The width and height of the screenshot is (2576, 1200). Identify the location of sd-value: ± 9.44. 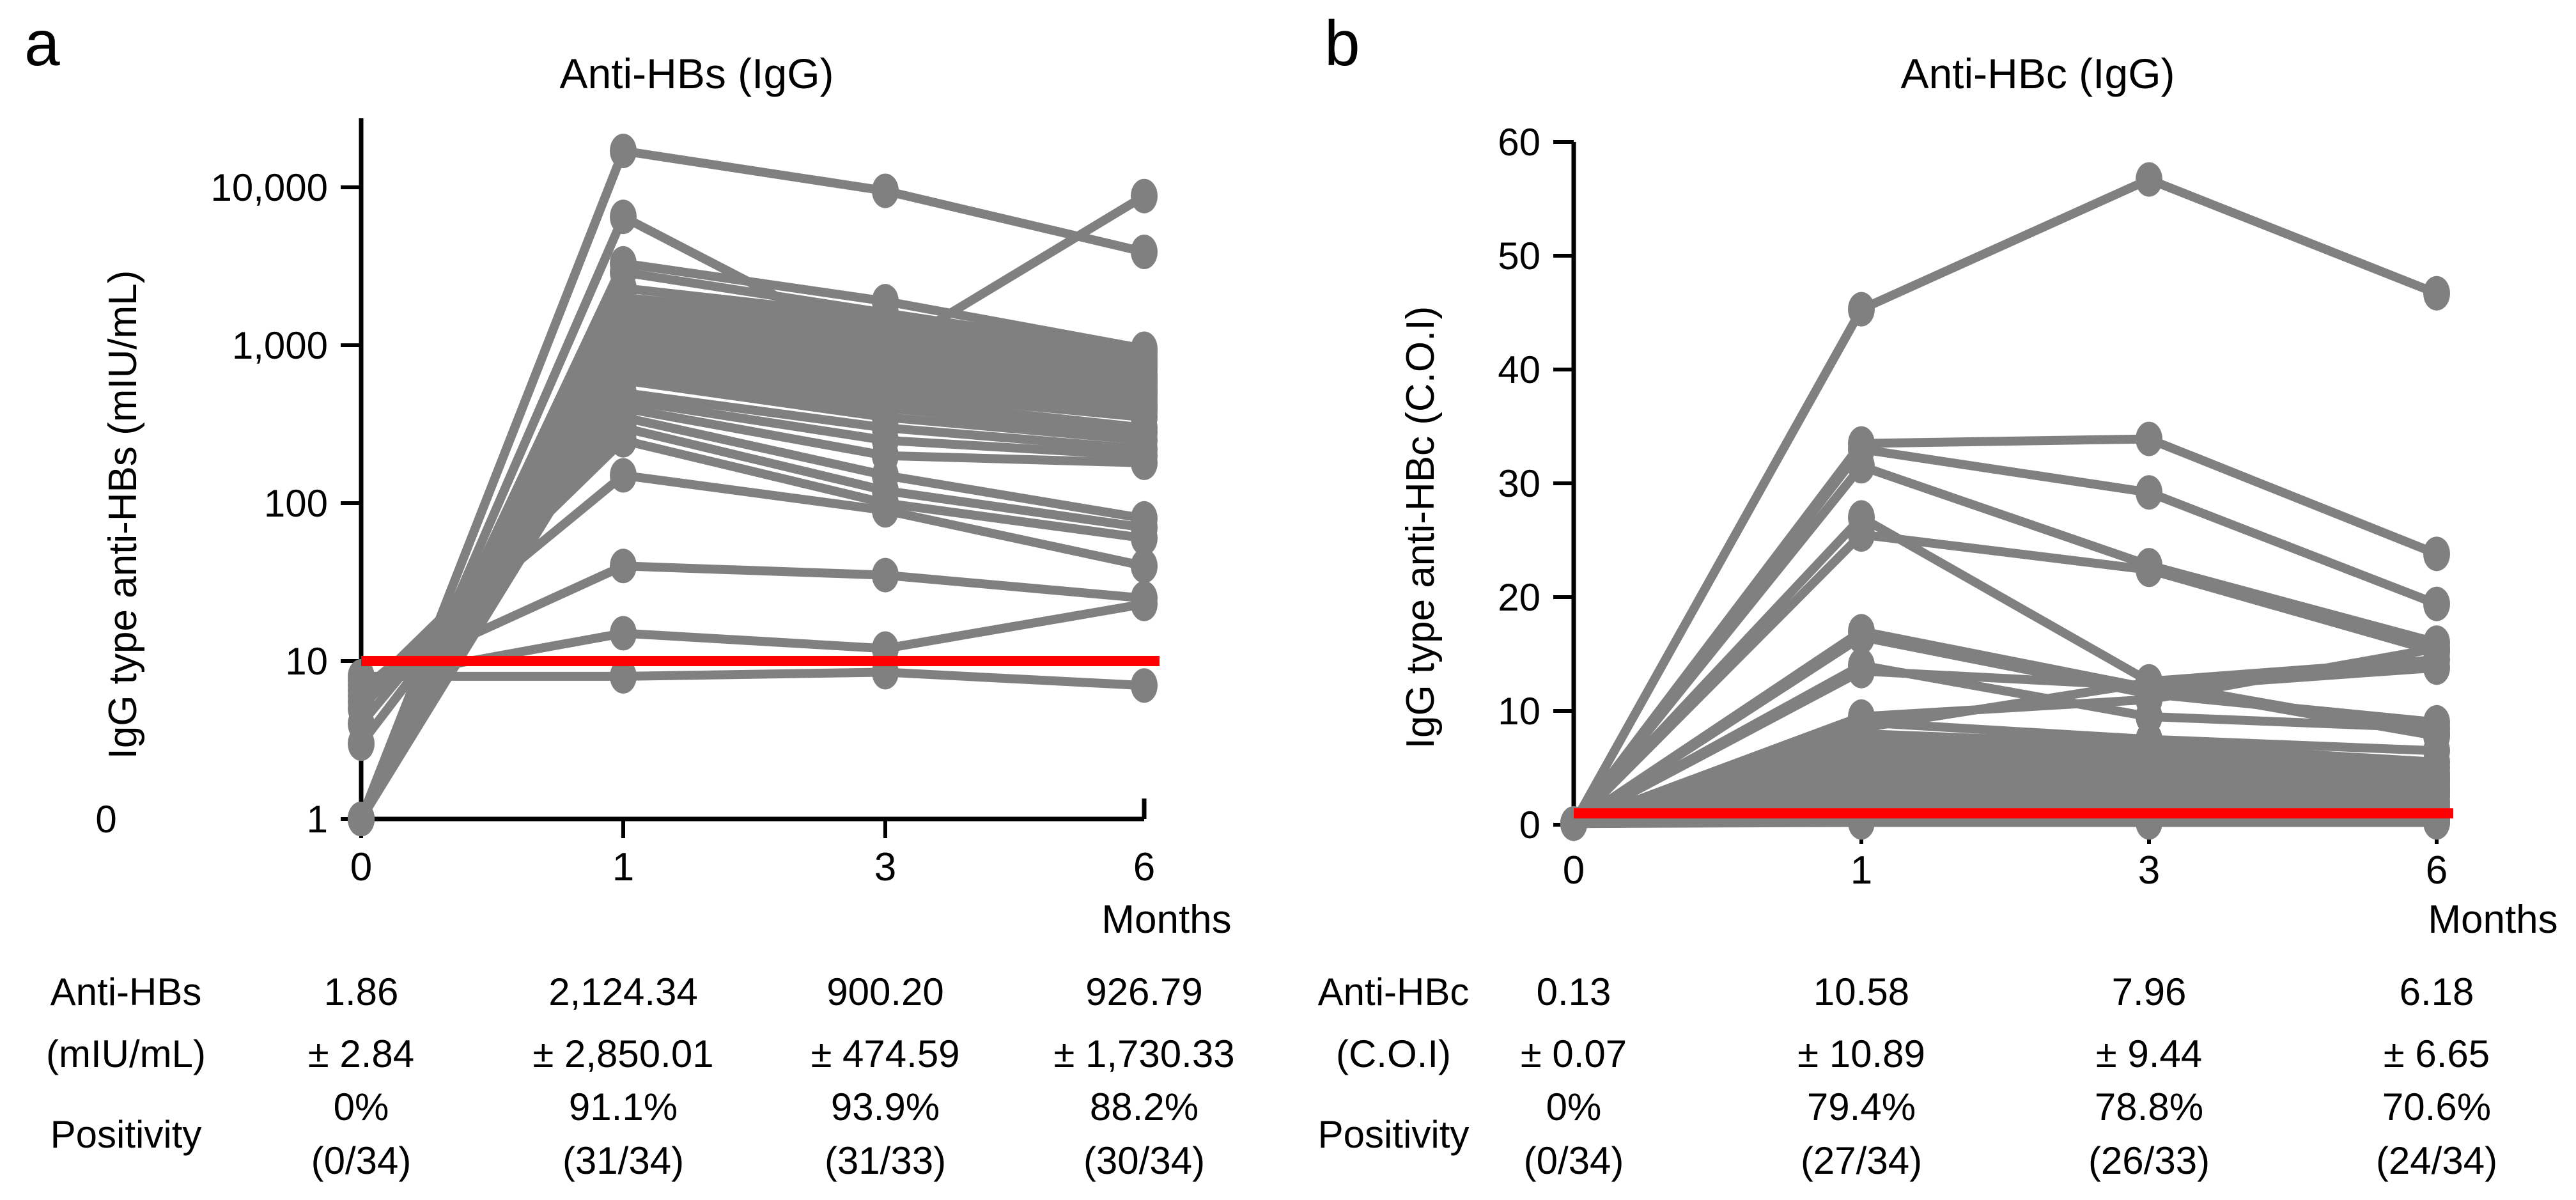
(2149, 1053).